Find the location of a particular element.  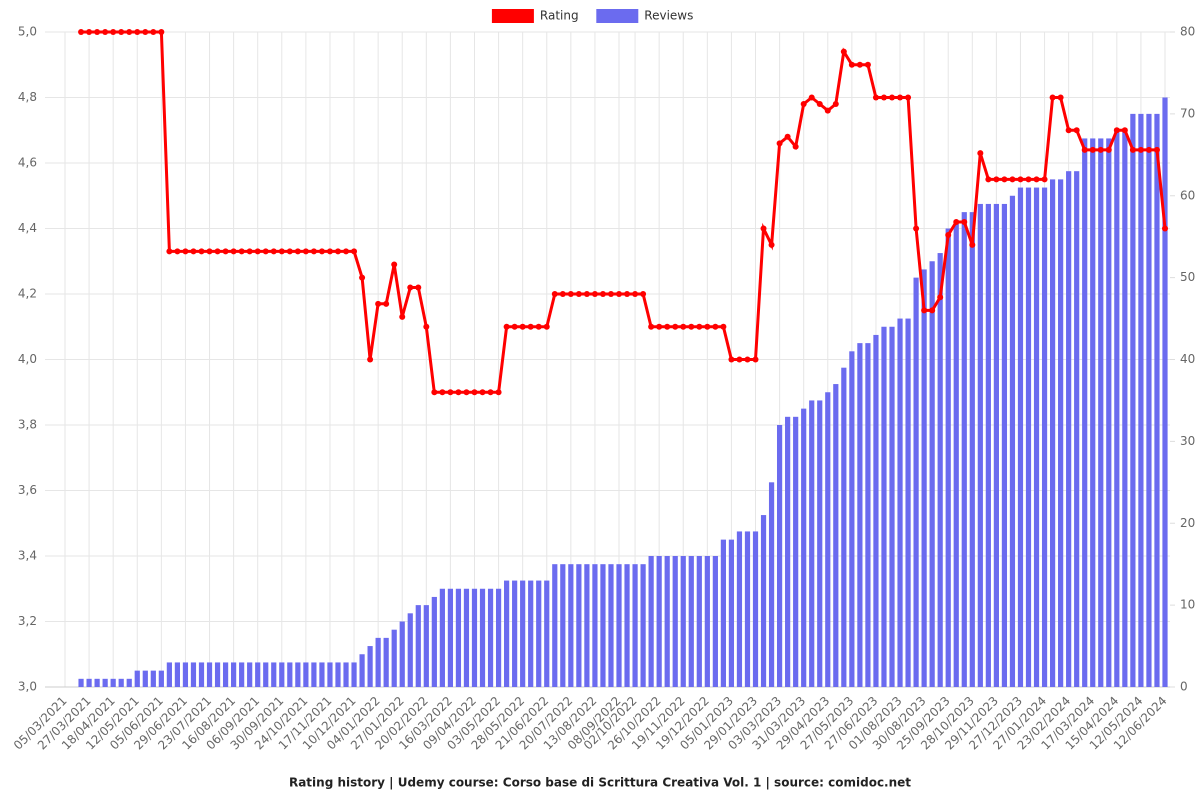

legend-label: Reviews is located at coordinates (668, 16).